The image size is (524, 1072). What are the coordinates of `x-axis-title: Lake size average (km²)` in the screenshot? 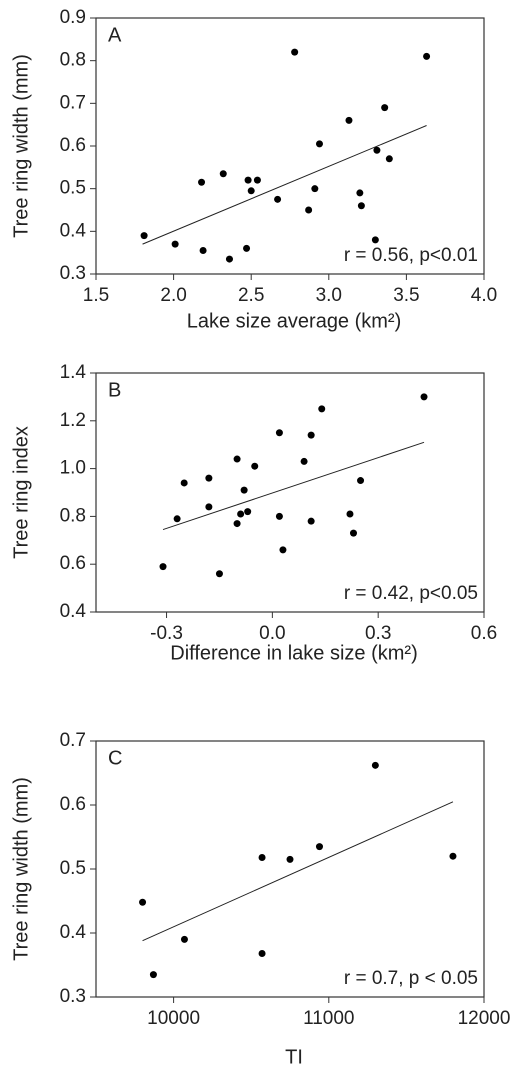 It's located at (294, 321).